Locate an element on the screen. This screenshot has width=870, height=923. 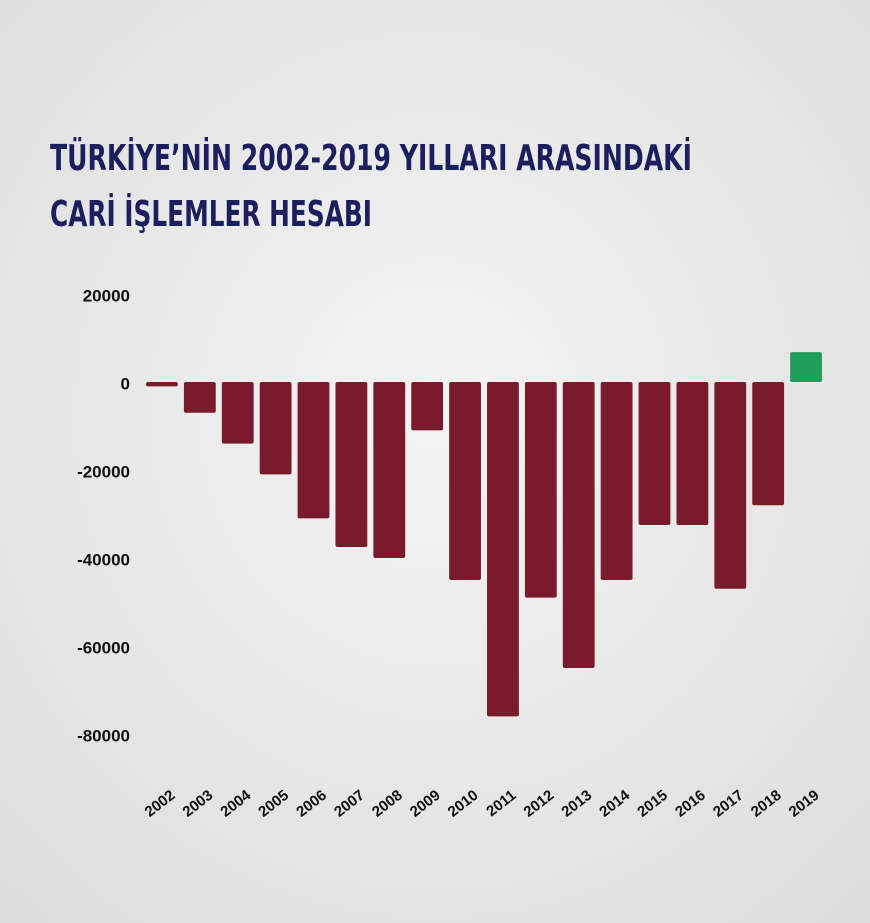
y-tick-label: -60000 is located at coordinates (103, 647).